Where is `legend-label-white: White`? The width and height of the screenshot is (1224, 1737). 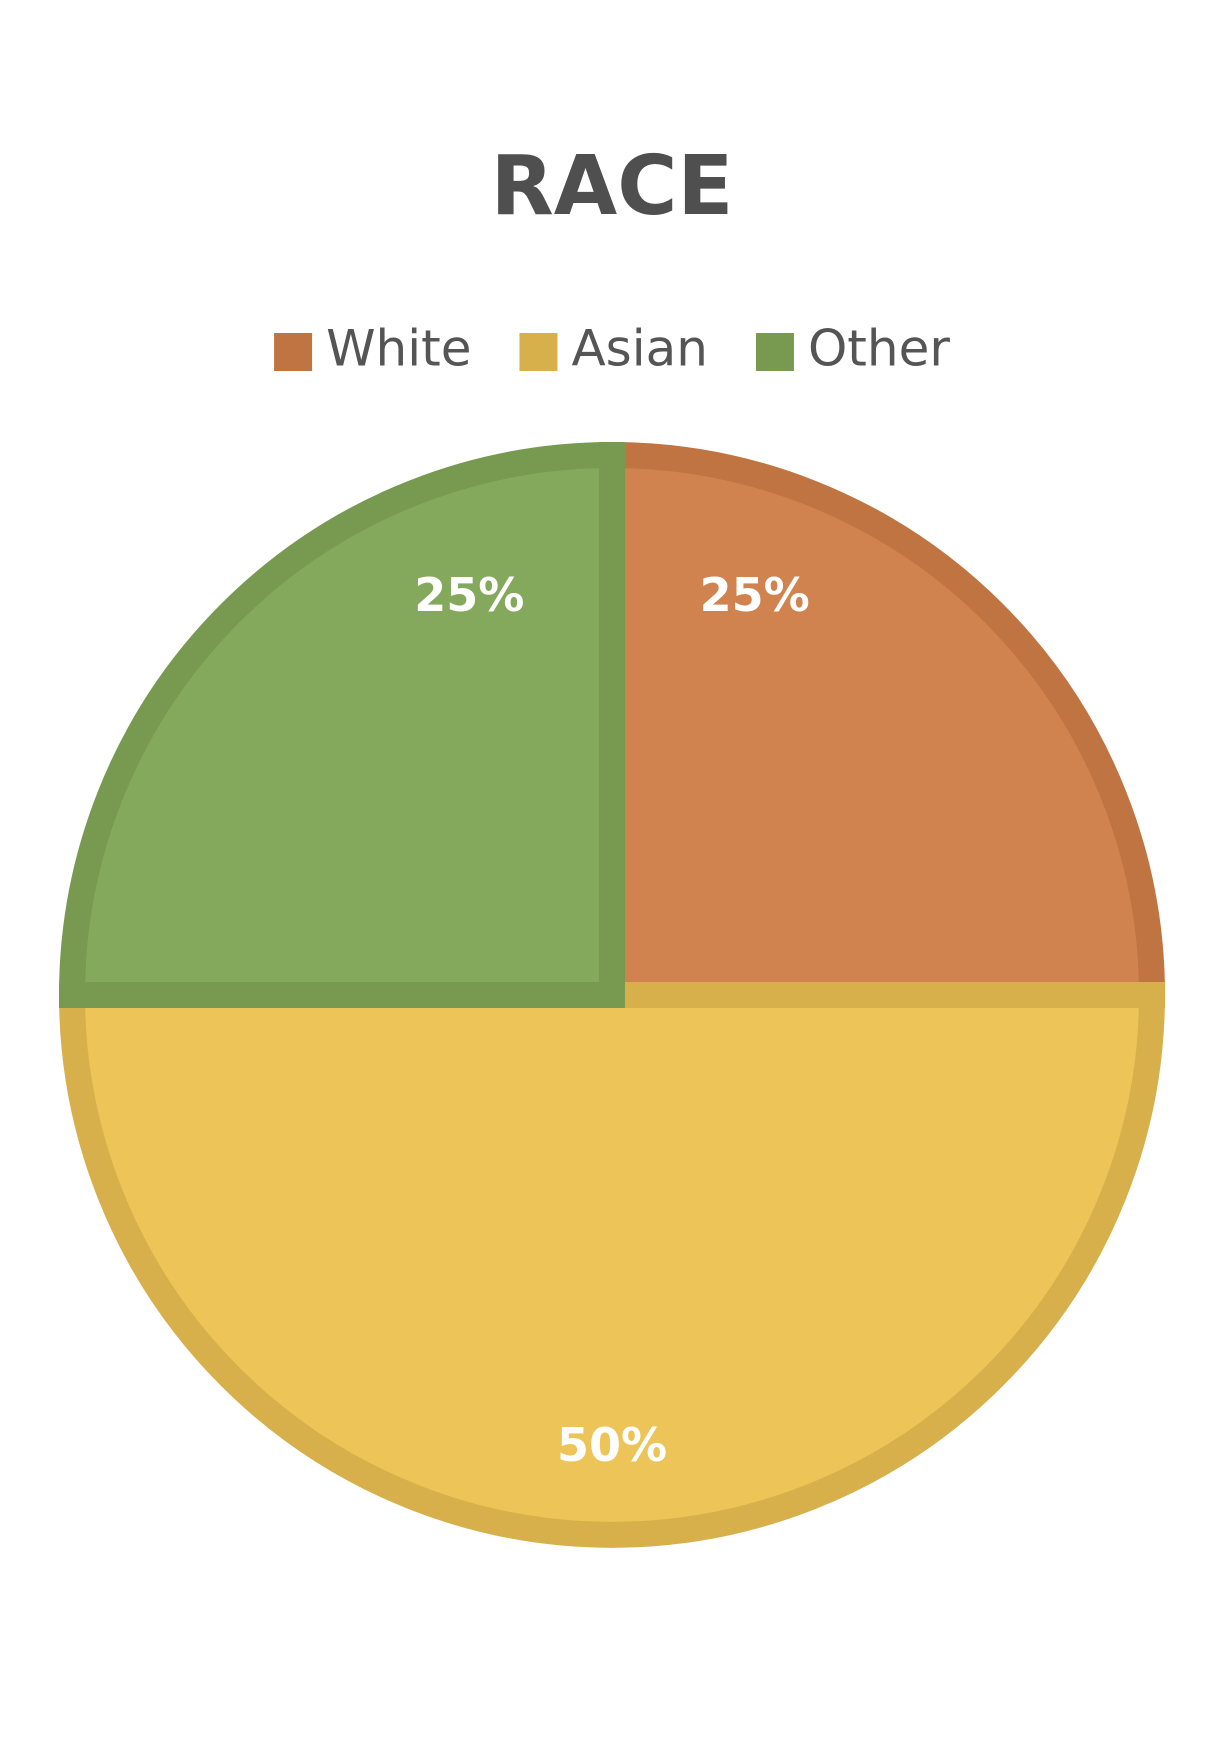 legend-label-white: White is located at coordinates (398, 349).